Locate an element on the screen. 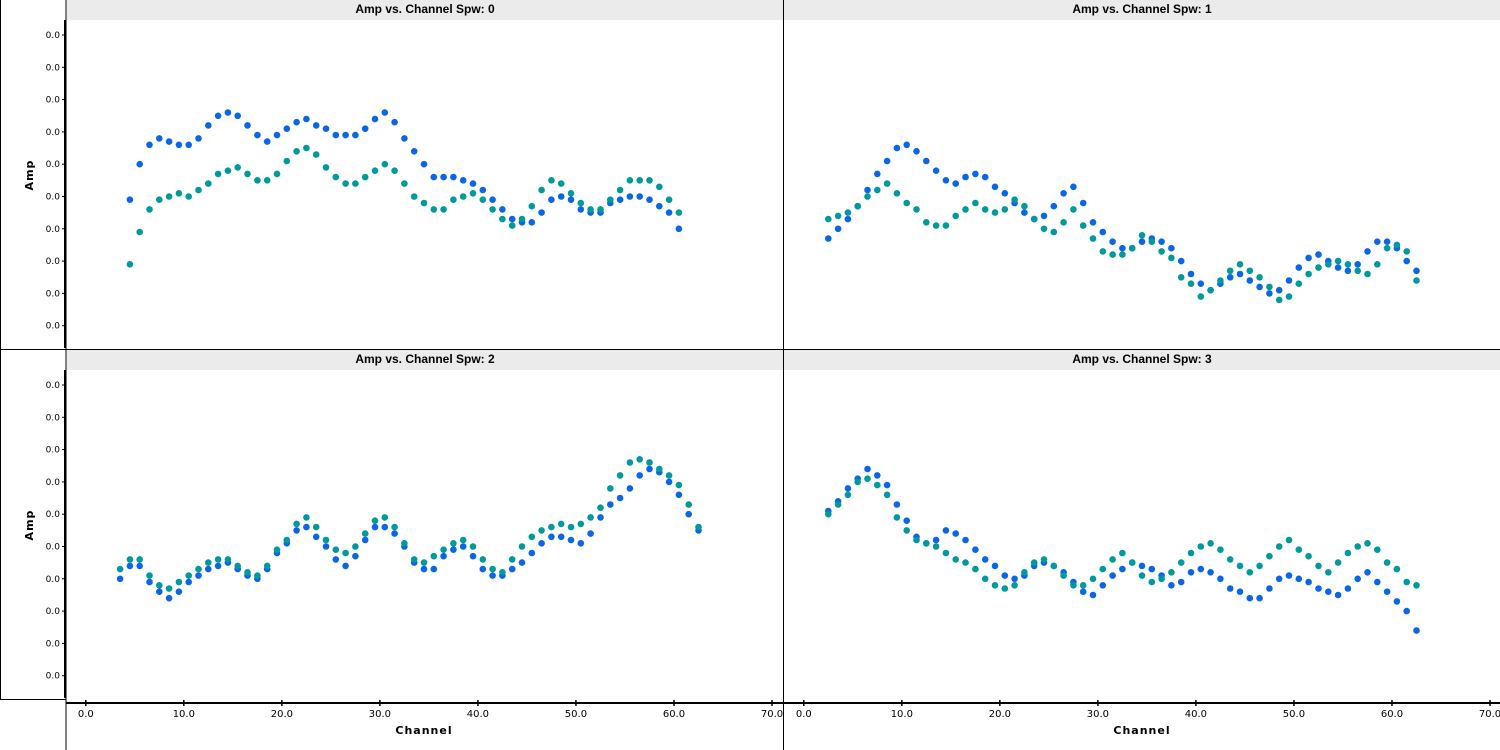 The image size is (1500, 750). x-tick-label: 10.0 is located at coordinates (184, 714).